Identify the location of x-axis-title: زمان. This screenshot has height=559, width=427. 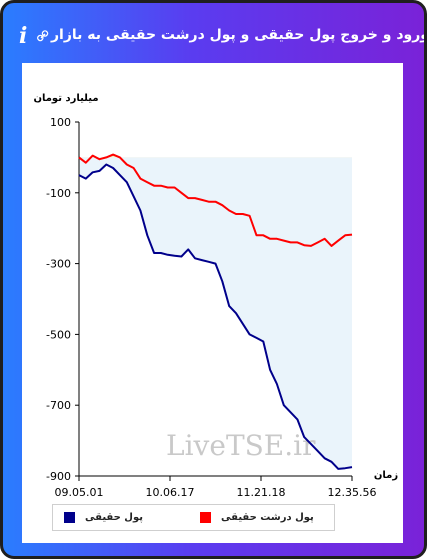
(386, 475).